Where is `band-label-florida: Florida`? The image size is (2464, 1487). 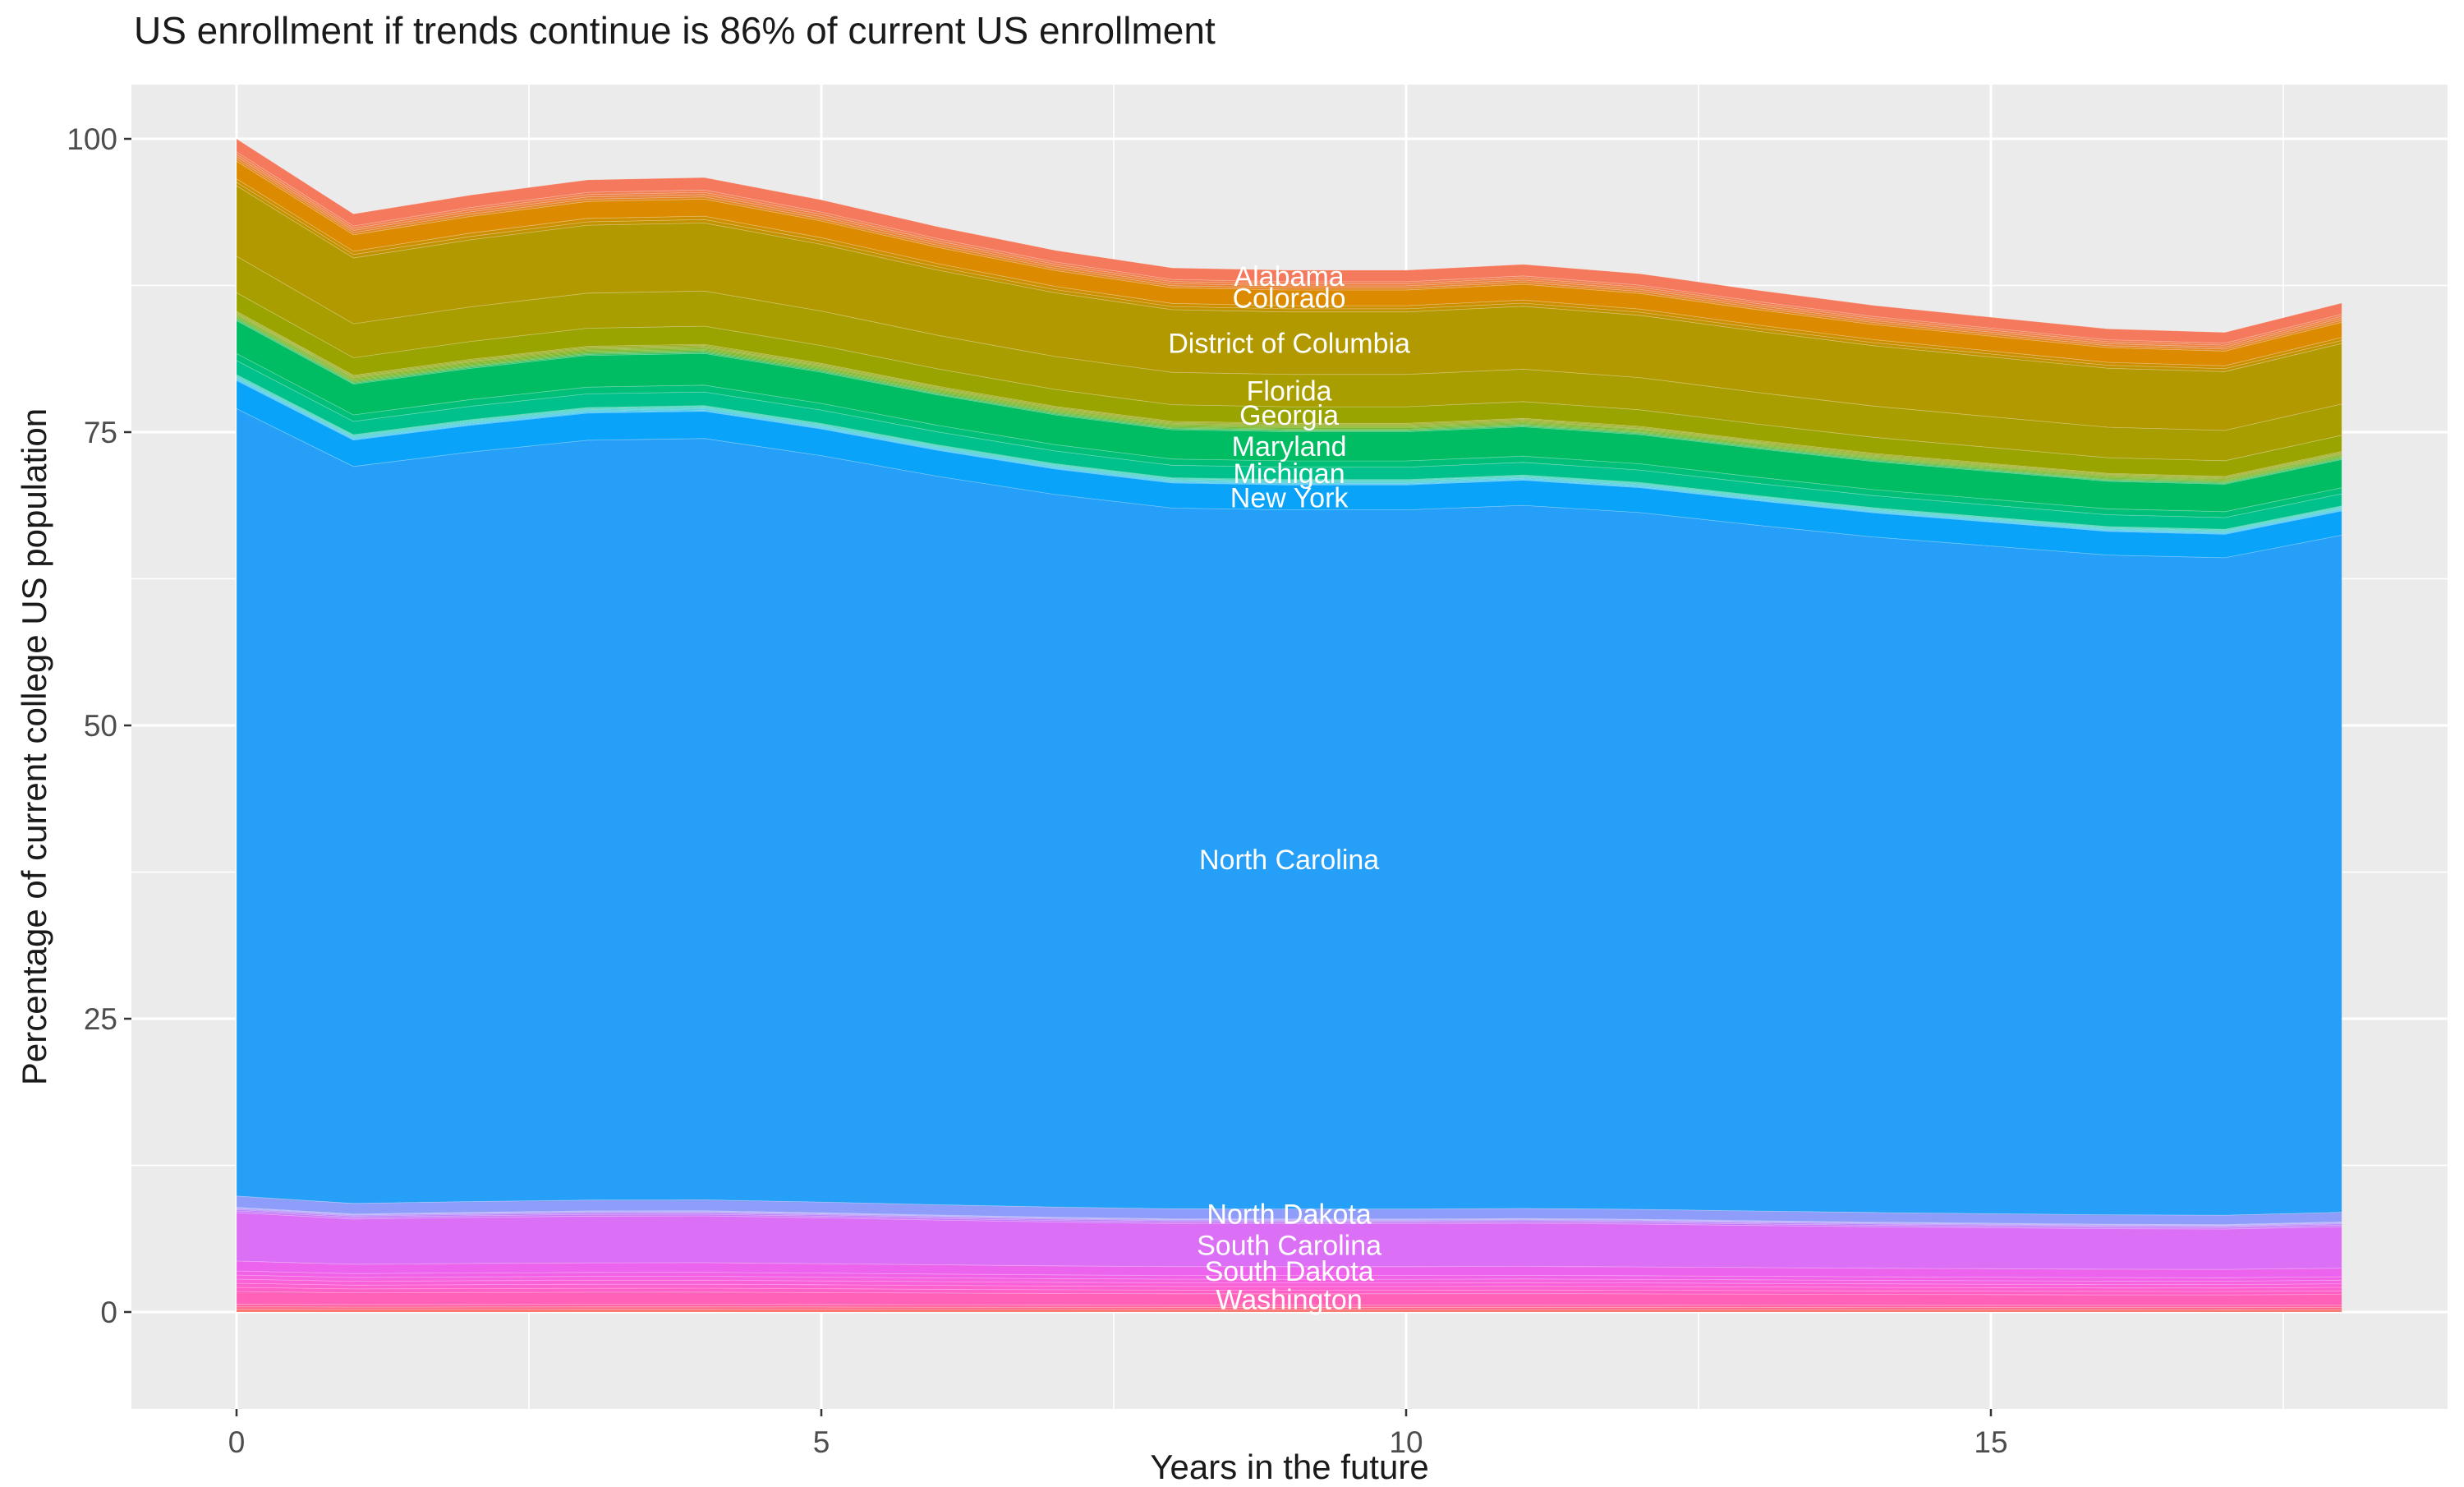 band-label-florida: Florida is located at coordinates (1289, 391).